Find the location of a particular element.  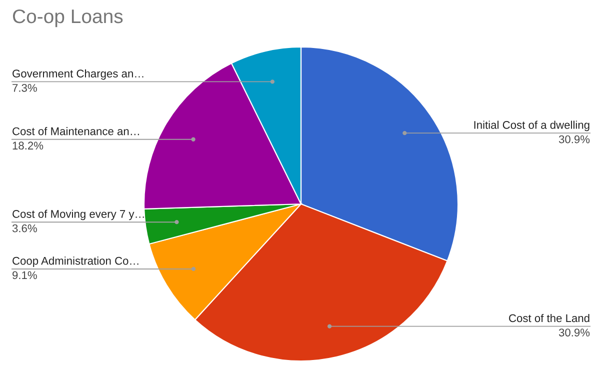

data-label: 9.1% is located at coordinates (24, 275).